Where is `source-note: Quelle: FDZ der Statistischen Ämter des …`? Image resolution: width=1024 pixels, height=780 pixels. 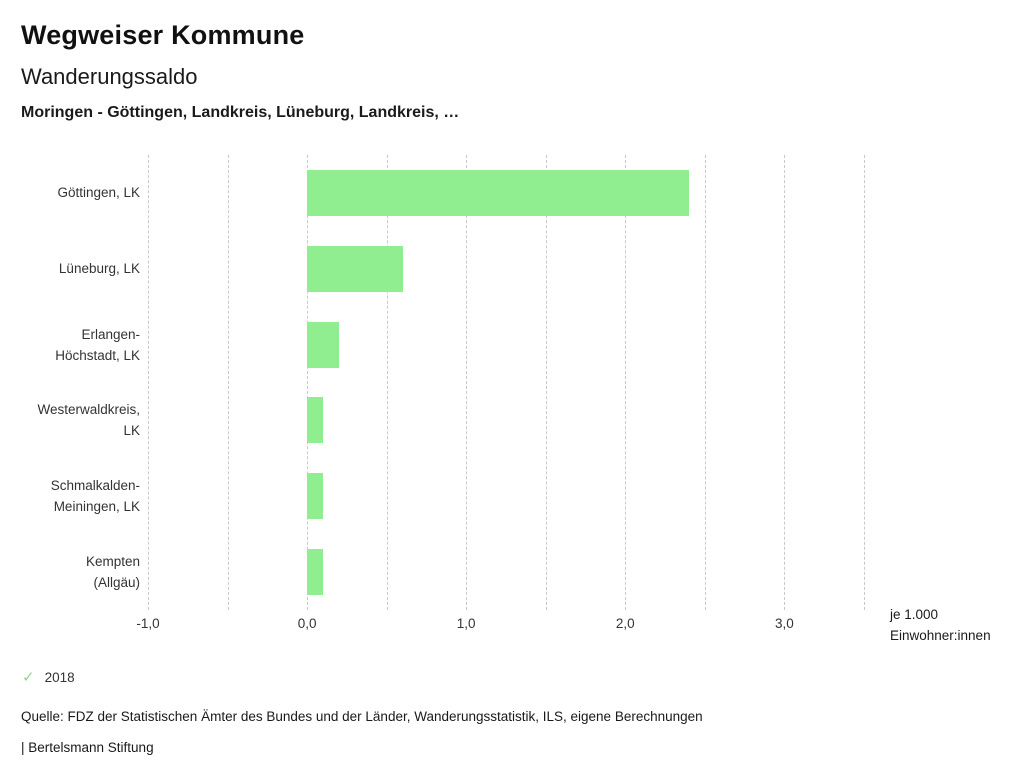
source-note: Quelle: FDZ der Statistischen Ämter des … is located at coordinates (362, 716).